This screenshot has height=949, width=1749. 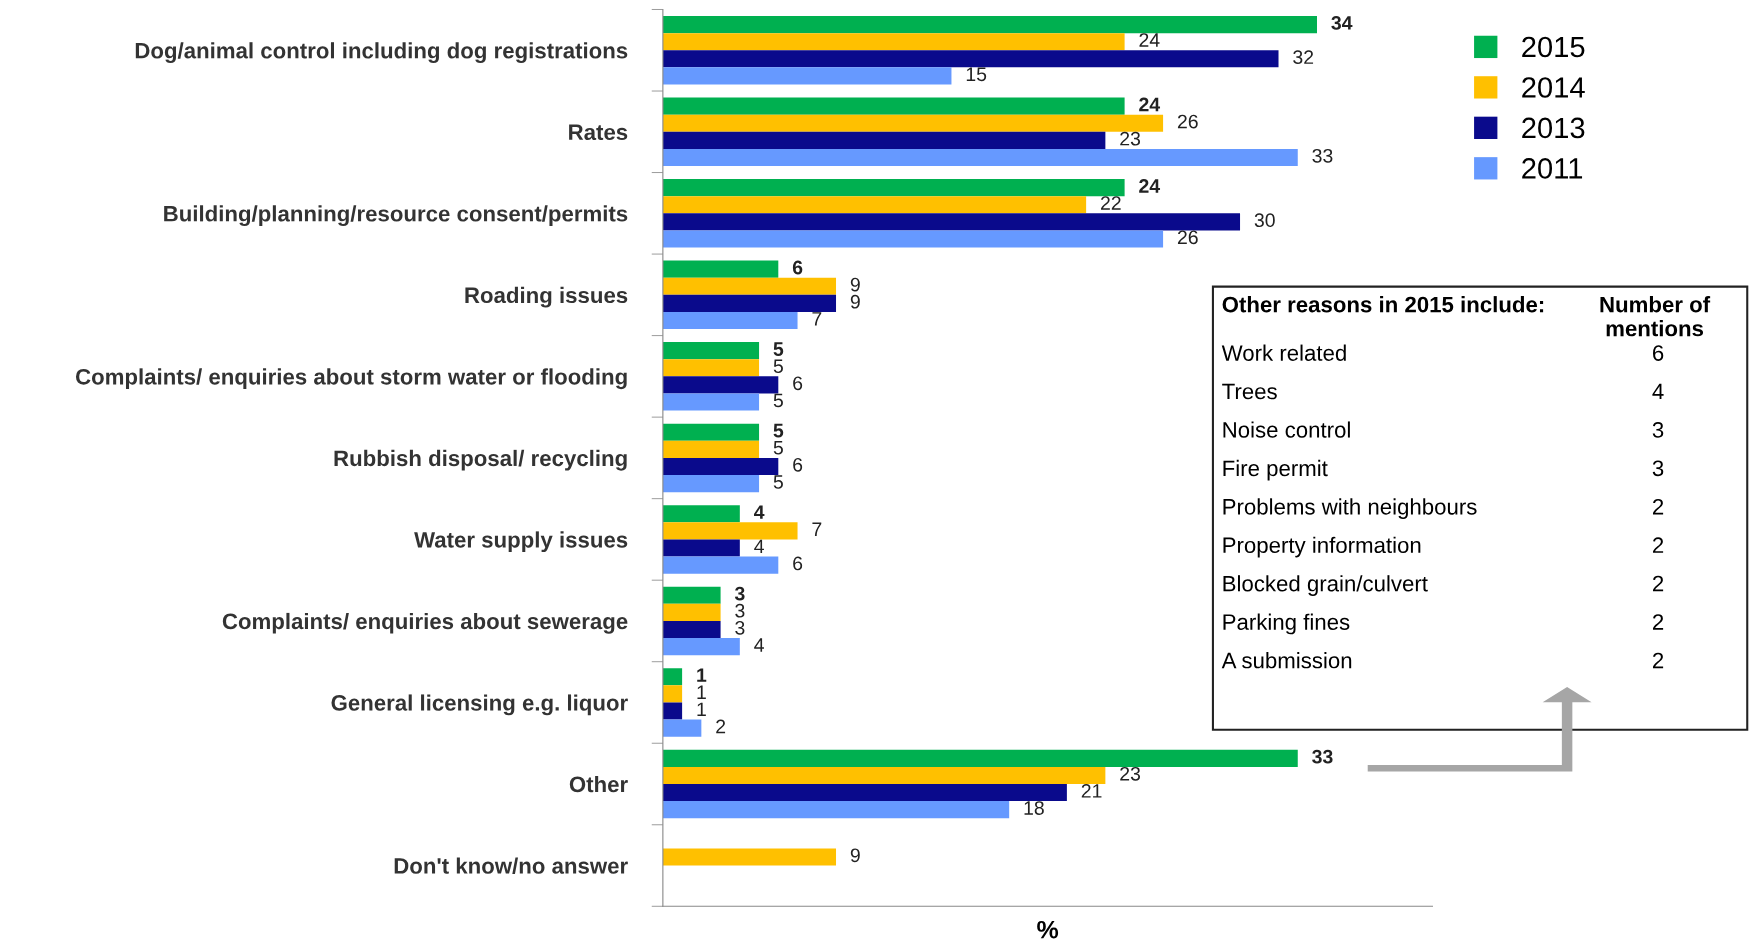 What do you see at coordinates (1303, 57) in the screenshot?
I see `data-label: 32` at bounding box center [1303, 57].